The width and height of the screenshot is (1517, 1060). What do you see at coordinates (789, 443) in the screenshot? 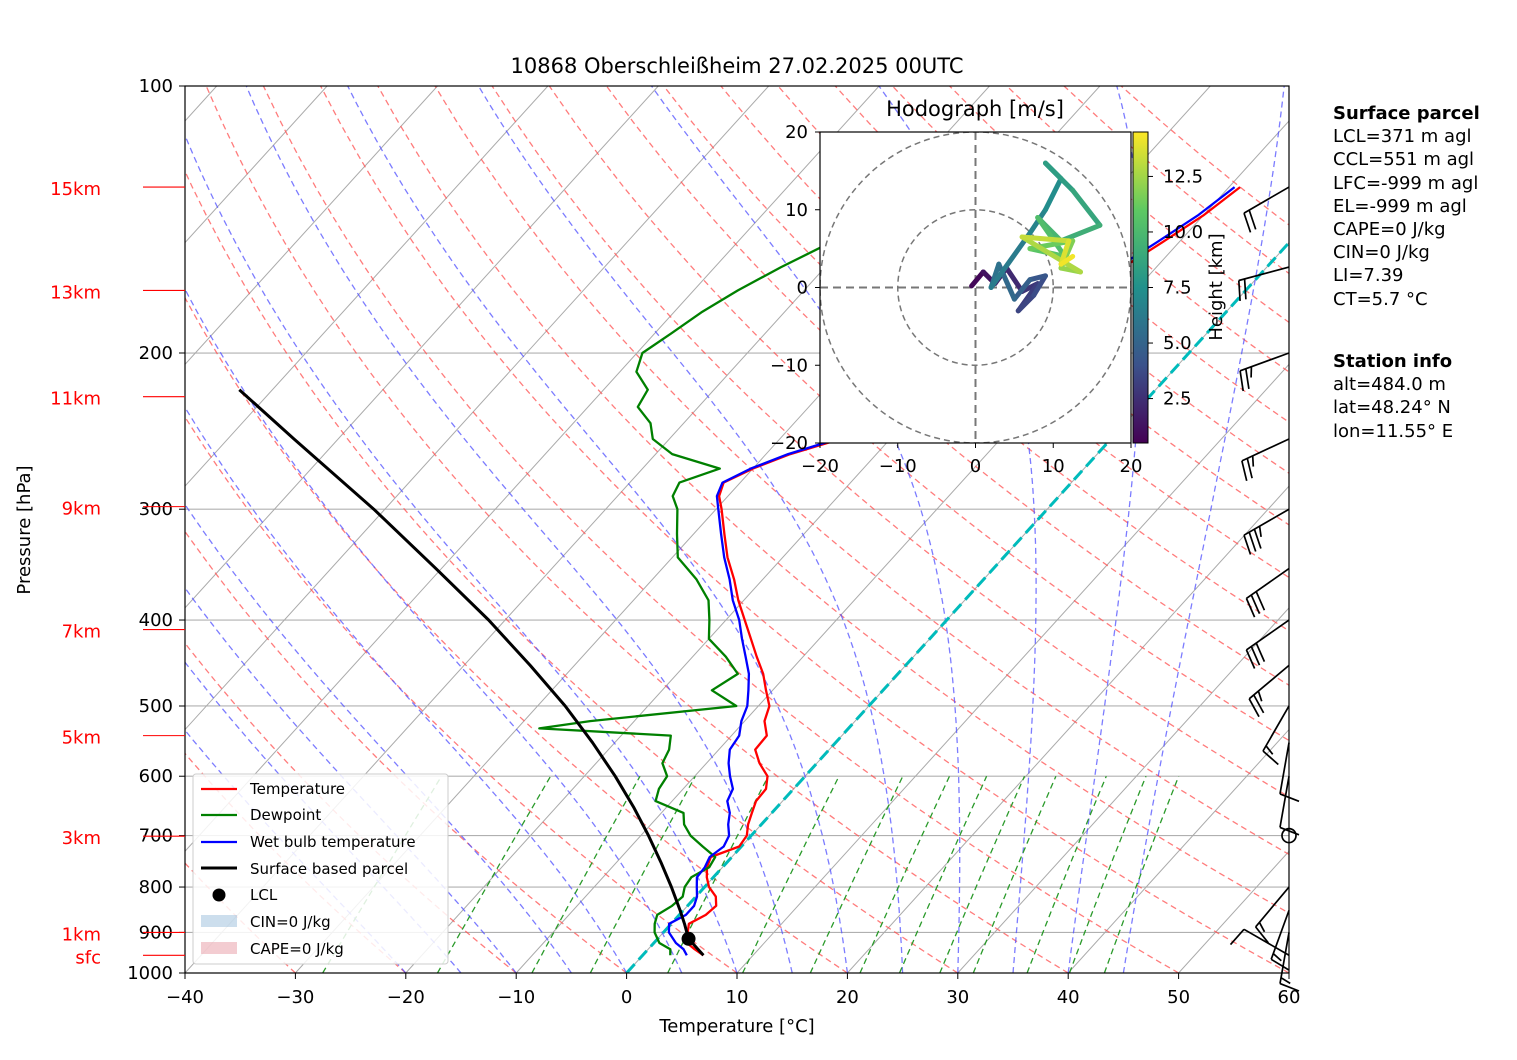
I see `hodograph-y-tick-label: −20` at bounding box center [789, 443].